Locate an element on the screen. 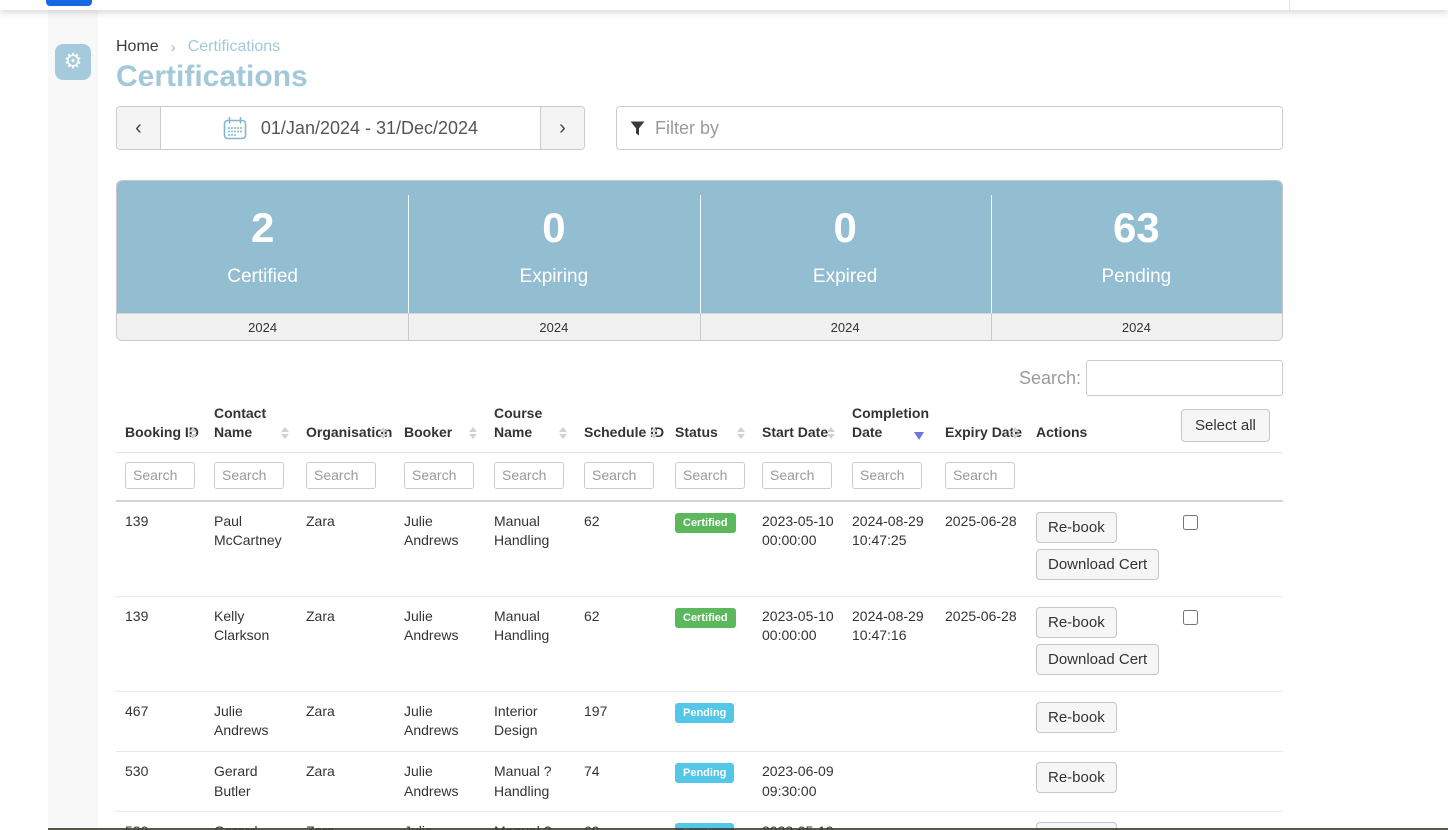 This screenshot has width=1448, height=830. stat-pending: 63 Pending is located at coordinates (1136, 247).